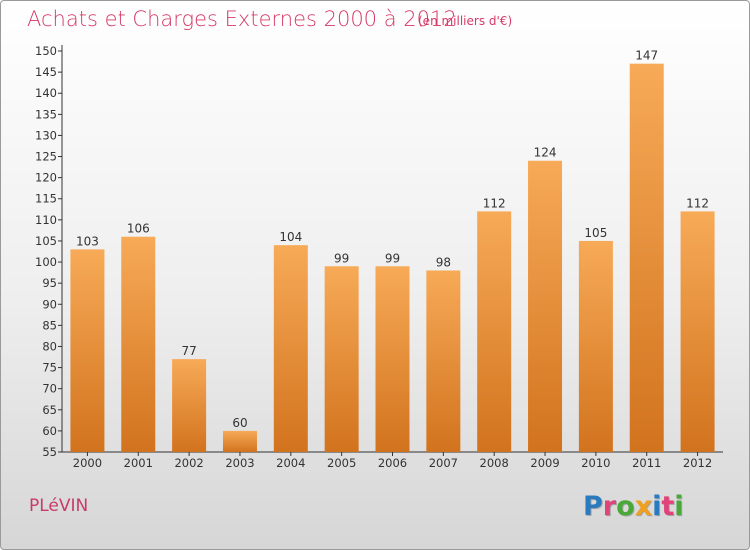  What do you see at coordinates (595, 463) in the screenshot?
I see `x-tick-label: 2010` at bounding box center [595, 463].